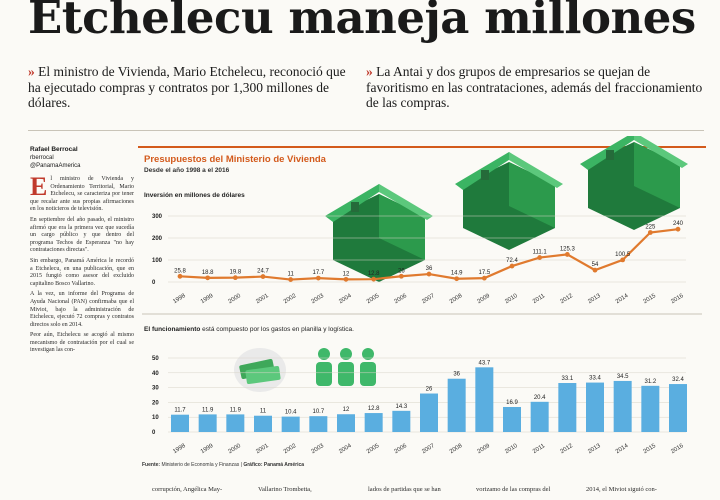  What do you see at coordinates (155, 403) in the screenshot?
I see `y-tick-label: 20` at bounding box center [155, 403].